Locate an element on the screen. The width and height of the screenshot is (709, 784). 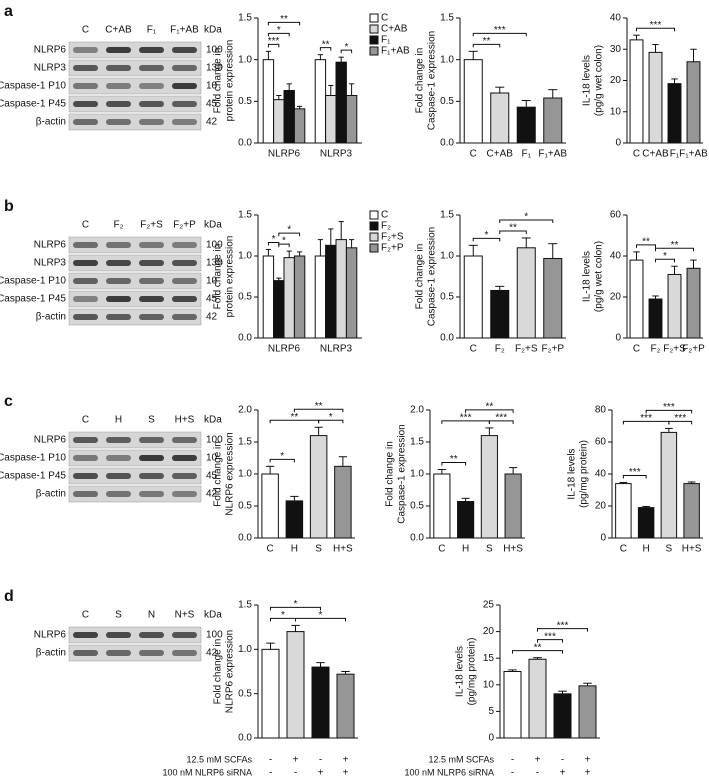
y-axis-label: (pg/g wet colon) is located at coordinates (599, 80).